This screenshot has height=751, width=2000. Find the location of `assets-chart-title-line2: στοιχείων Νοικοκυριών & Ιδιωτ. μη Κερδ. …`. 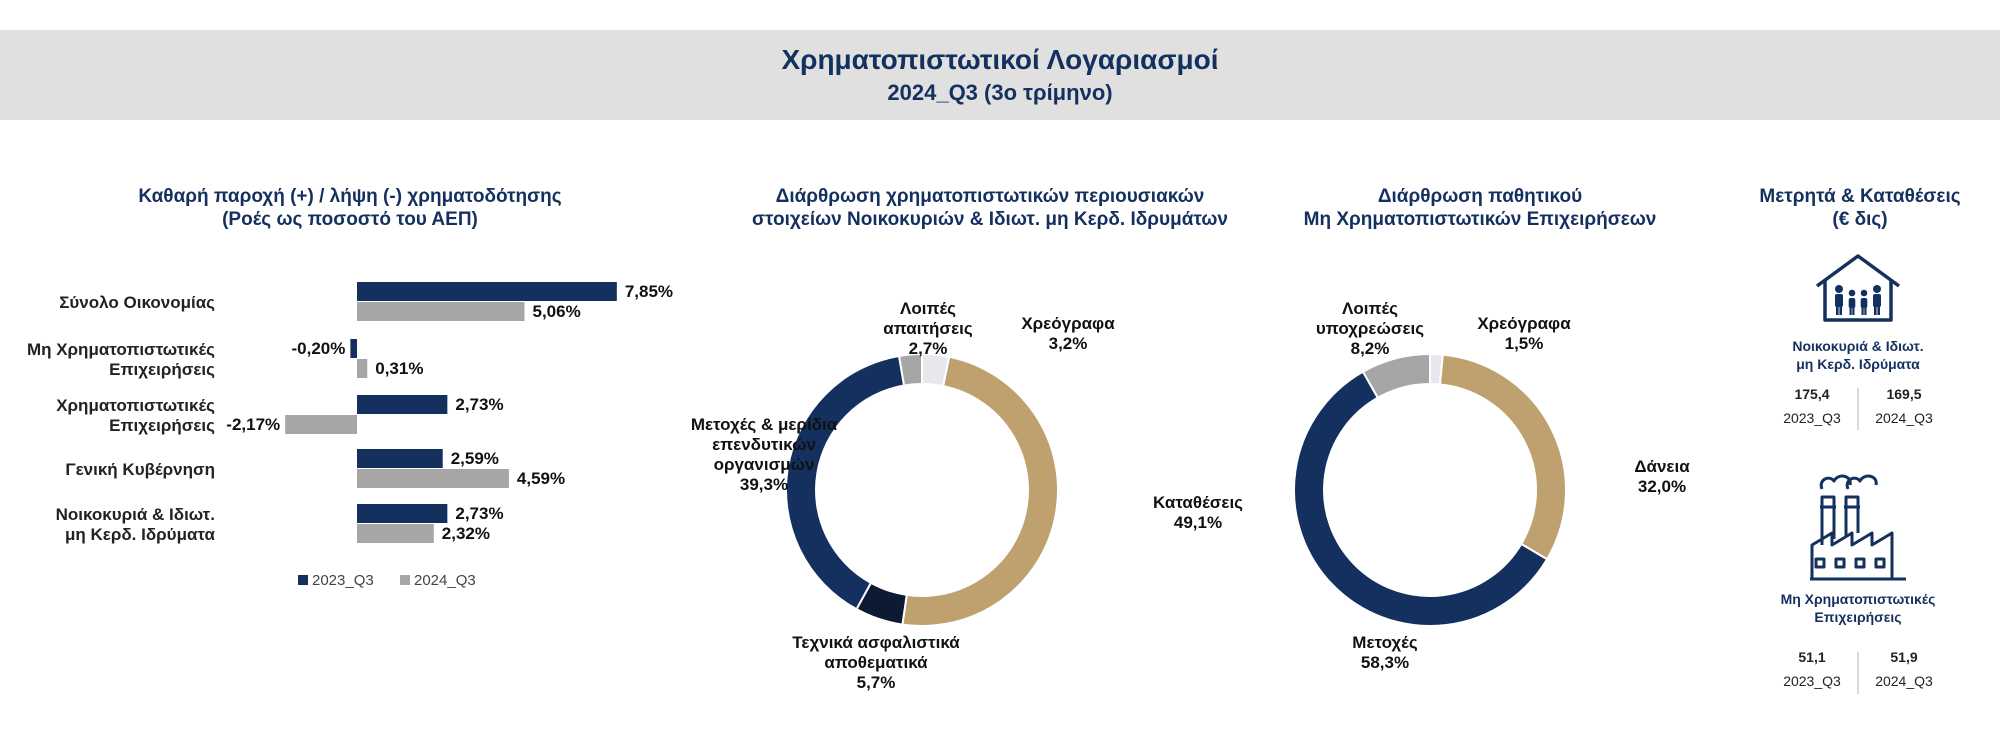

assets-chart-title-line2: στοιχείων Νοικοκυριών & Ιδιωτ. μη Κερδ. … is located at coordinates (990, 219).